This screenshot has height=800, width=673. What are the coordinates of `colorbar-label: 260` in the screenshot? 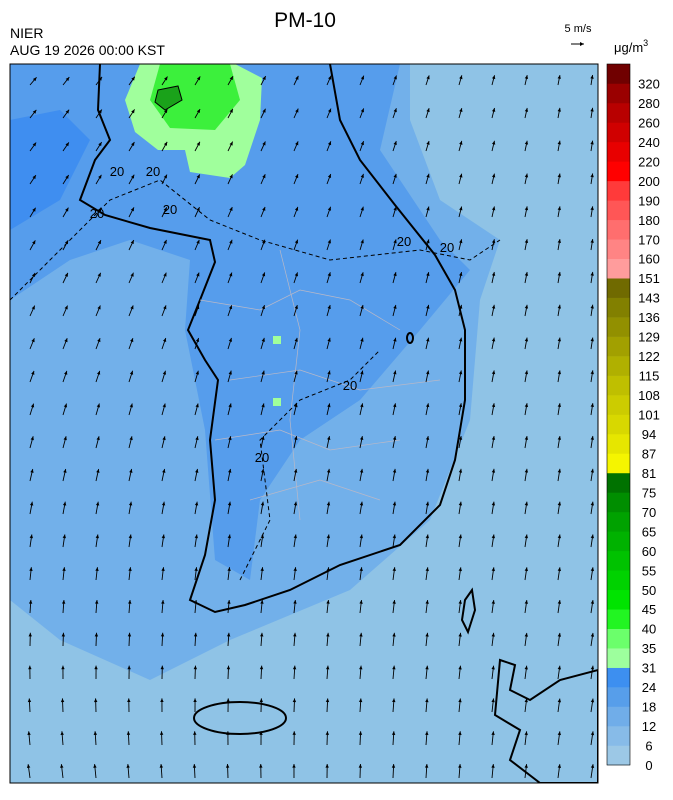 It's located at (649, 122).